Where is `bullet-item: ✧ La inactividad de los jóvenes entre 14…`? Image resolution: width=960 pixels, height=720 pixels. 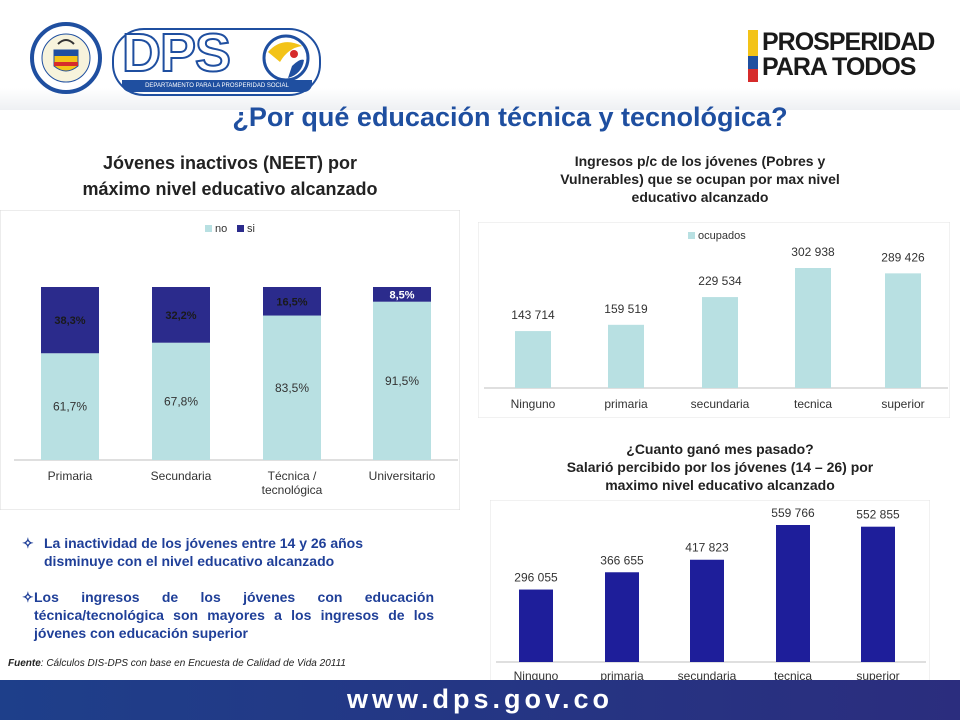 bullet-item: ✧ La inactividad de los jóvenes entre 14… is located at coordinates (227, 551).